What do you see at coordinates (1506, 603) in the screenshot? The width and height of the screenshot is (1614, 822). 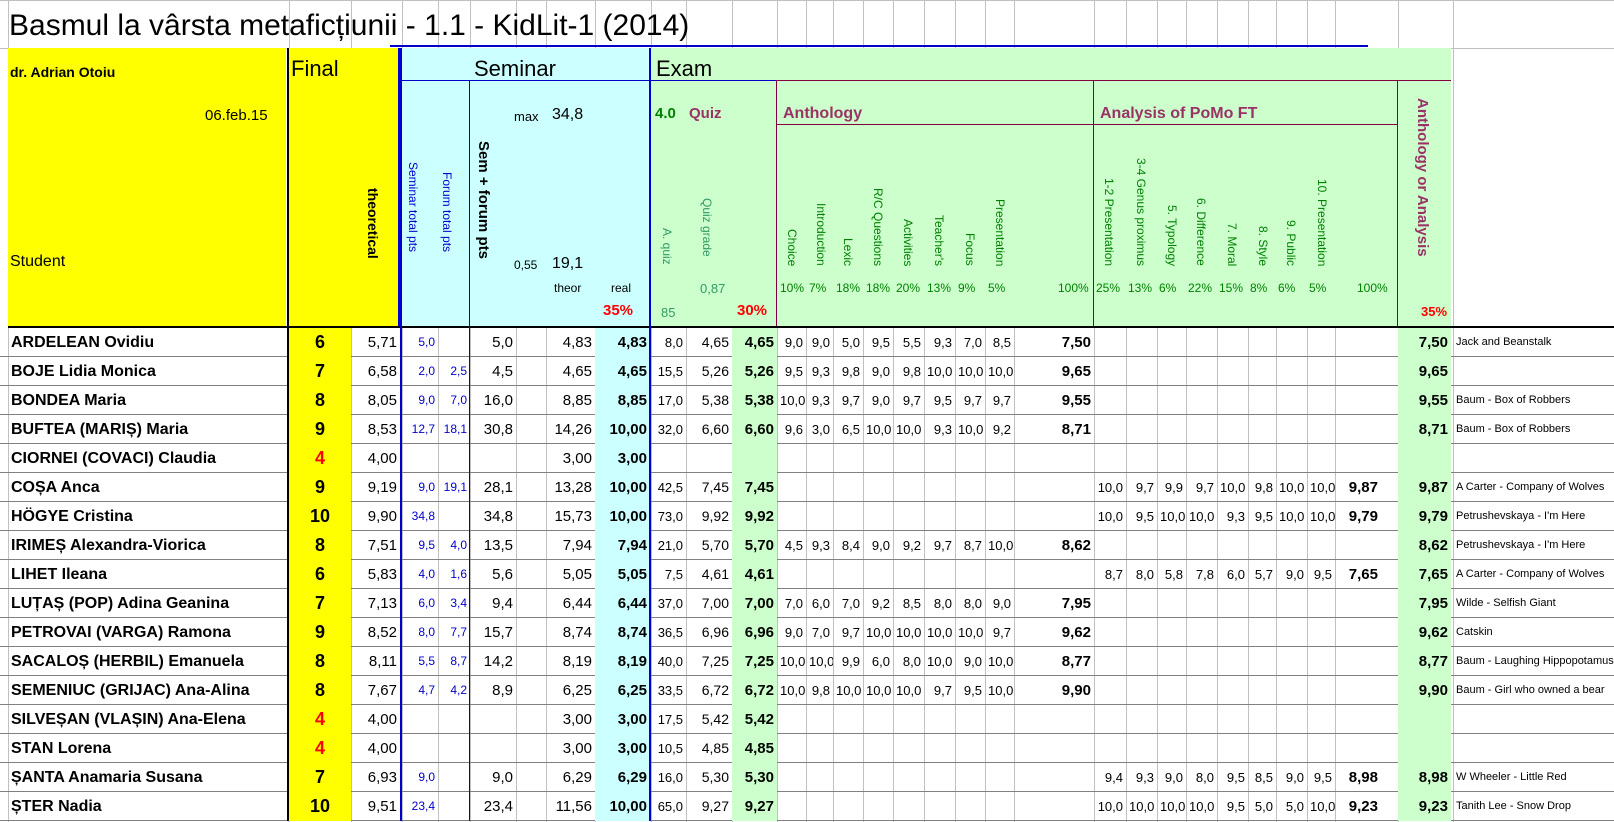 I see `story-note: Wilde - Selfish Giant` at bounding box center [1506, 603].